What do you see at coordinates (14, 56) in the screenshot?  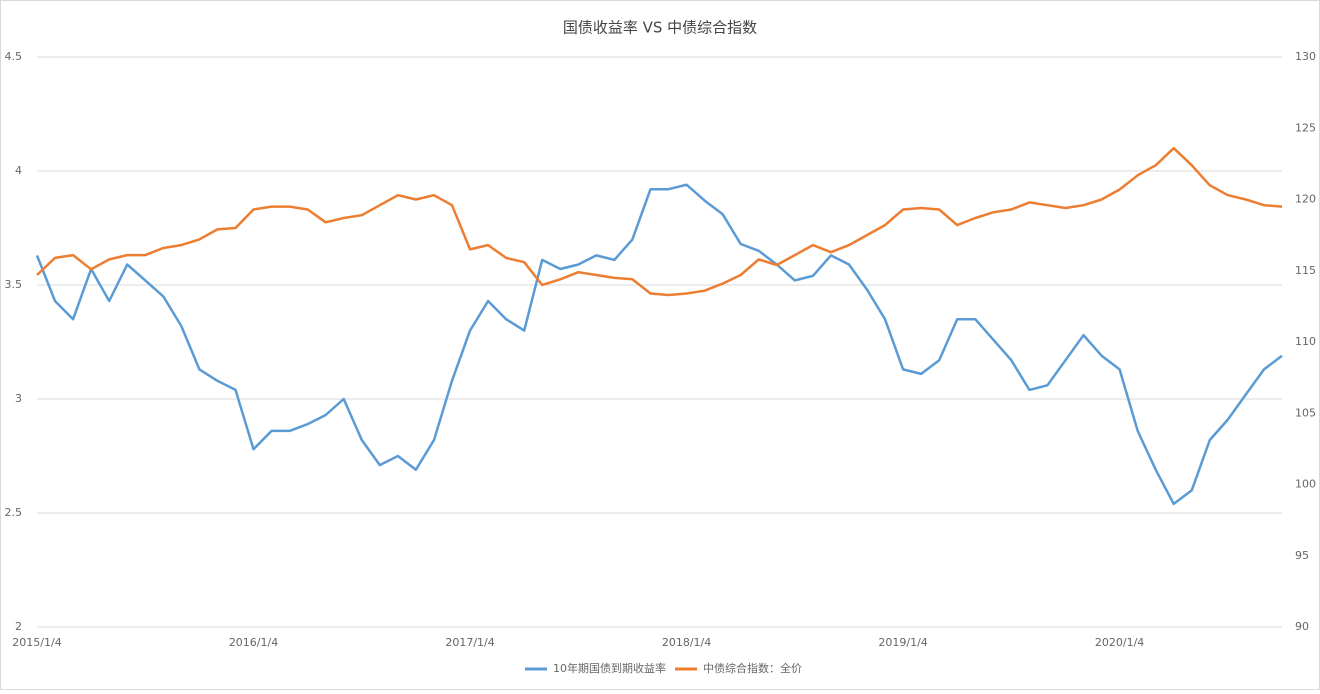 I see `y-tick-label: 4.5` at bounding box center [14, 56].